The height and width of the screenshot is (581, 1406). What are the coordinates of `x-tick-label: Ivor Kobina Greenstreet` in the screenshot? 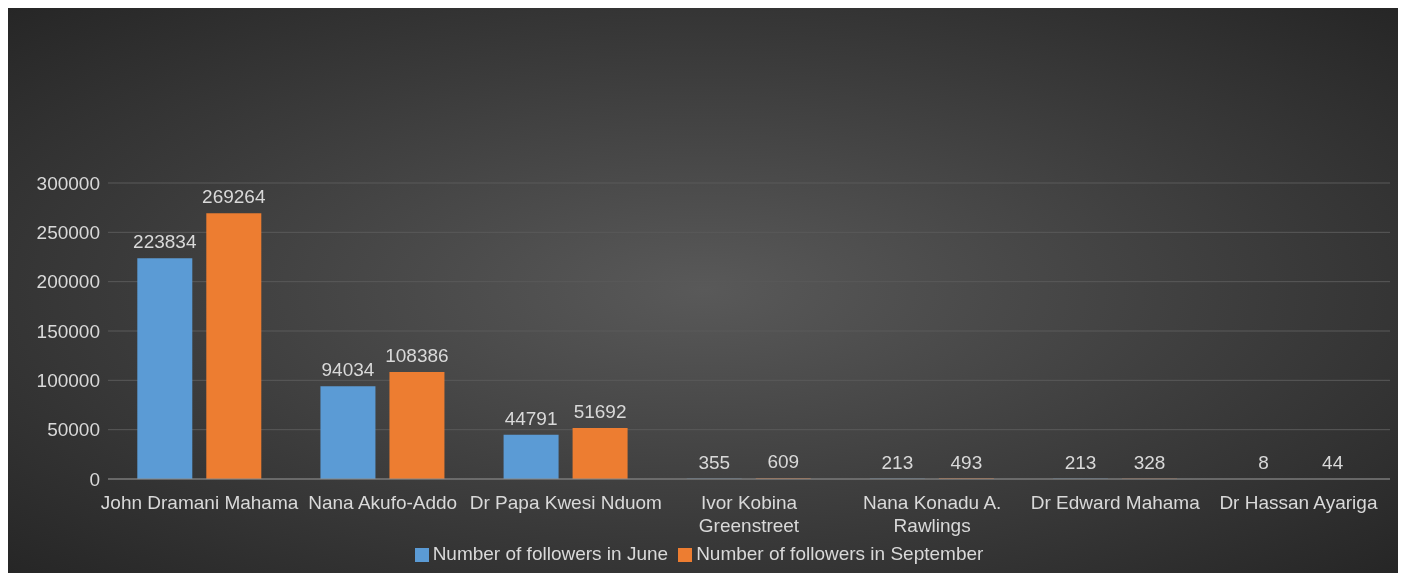 It's located at (749, 514).